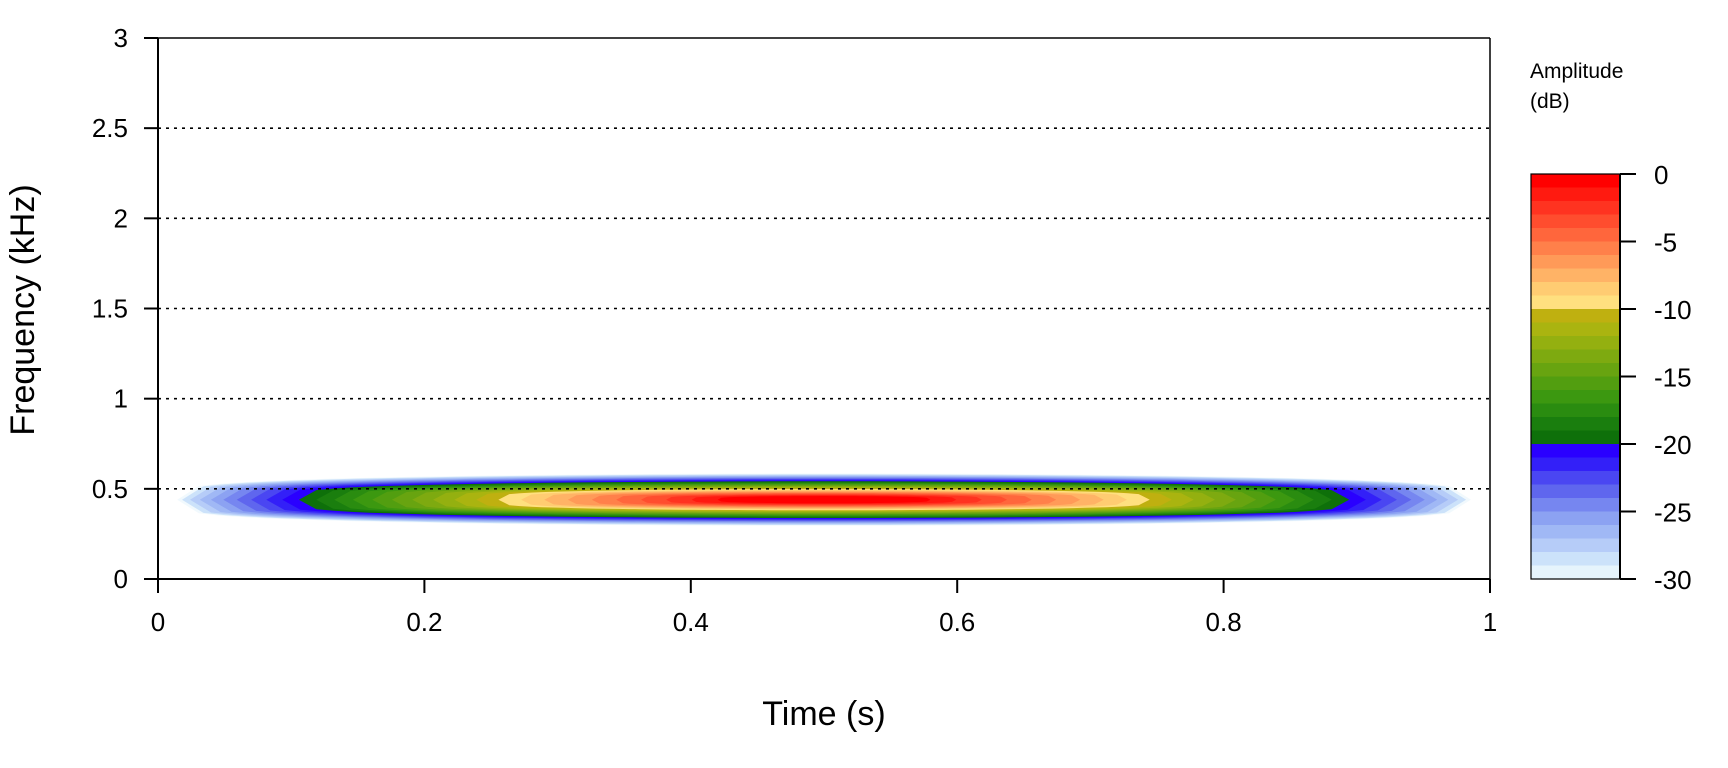  I want to click on y-tick-label-0: 0, so click(121, 579).